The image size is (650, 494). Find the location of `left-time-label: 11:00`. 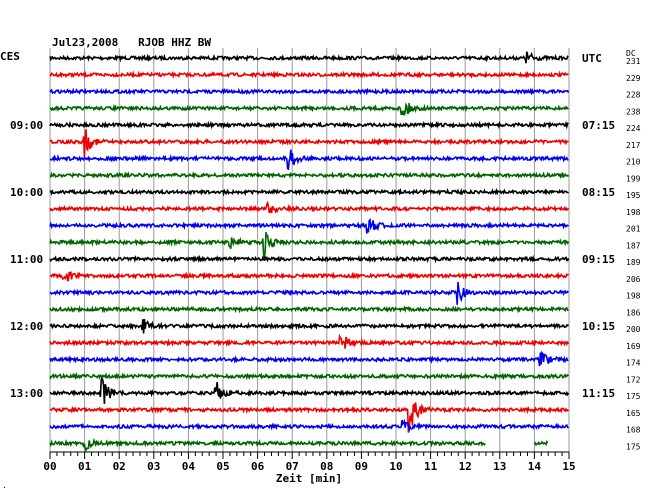

left-time-label: 11:00 is located at coordinates (26, 259).